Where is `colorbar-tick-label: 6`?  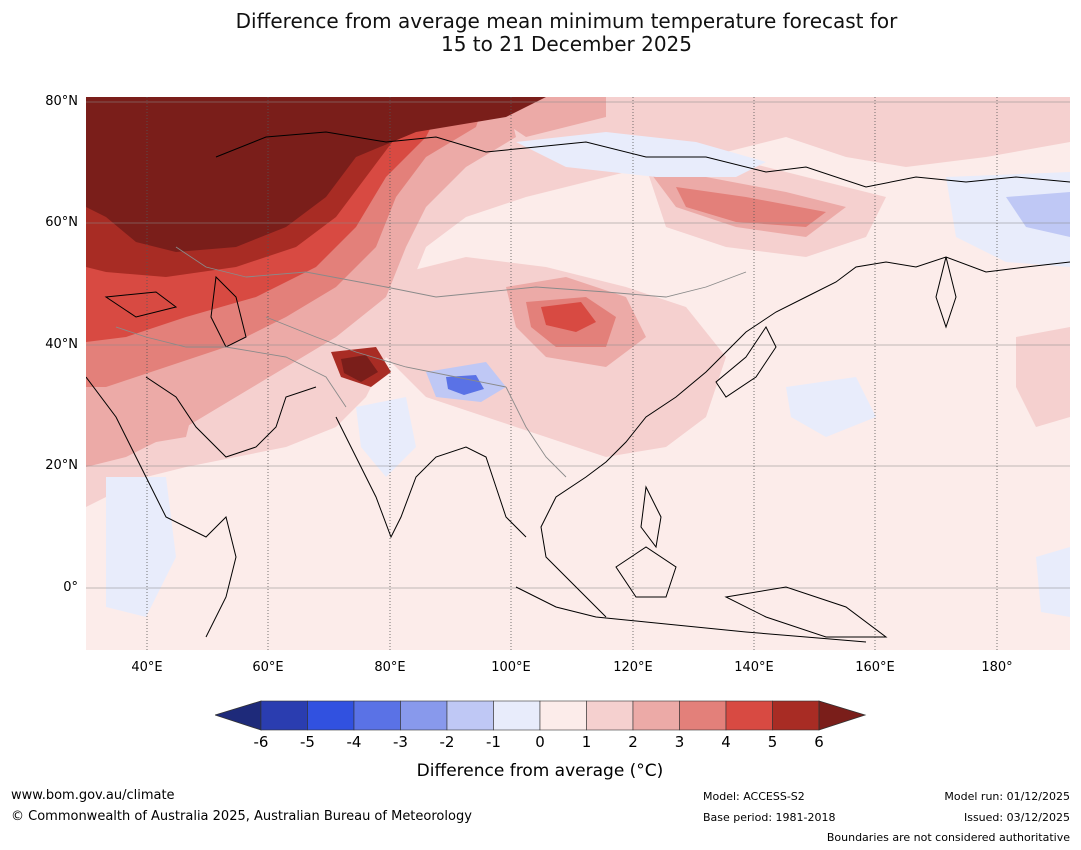 colorbar-tick-label: 6 is located at coordinates (819, 742).